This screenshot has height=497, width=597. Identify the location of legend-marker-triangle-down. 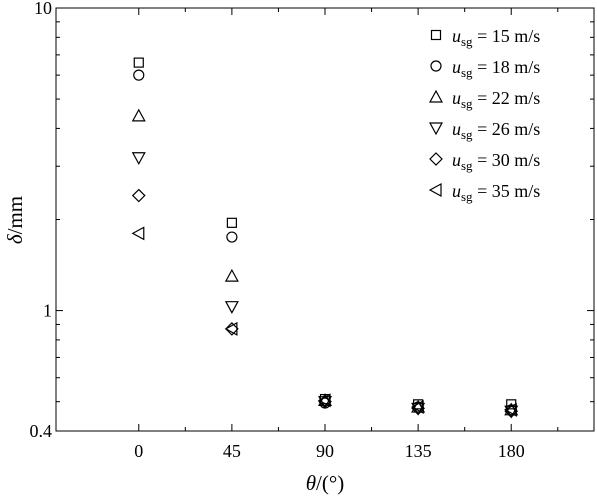
(436, 129).